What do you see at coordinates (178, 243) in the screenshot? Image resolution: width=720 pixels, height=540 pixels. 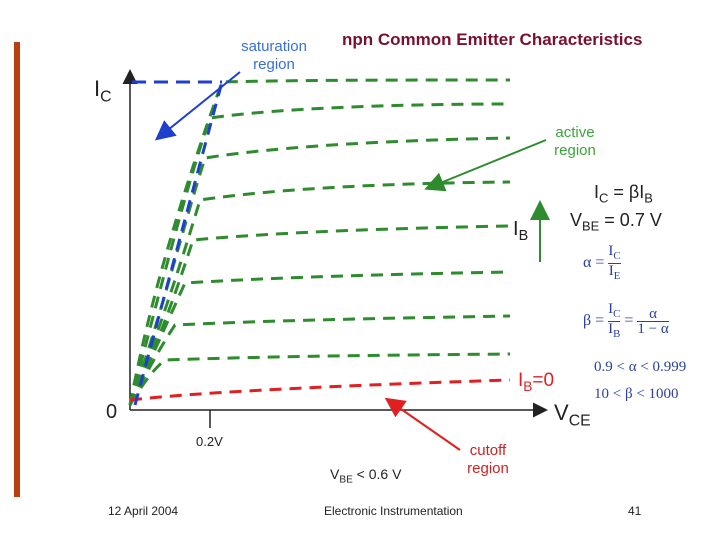 I see `saturation-boundary` at bounding box center [178, 243].